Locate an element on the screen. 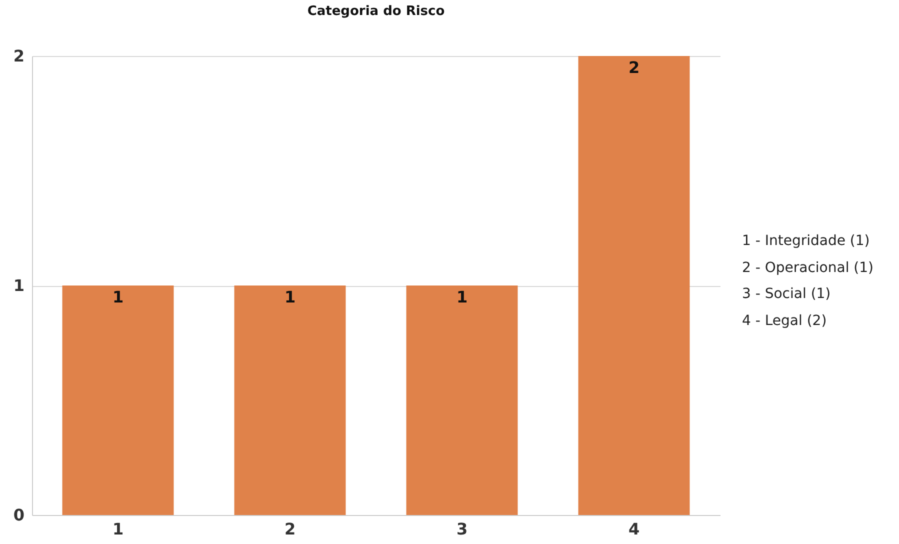 The width and height of the screenshot is (899, 544). text: 1 - Integridade (1) is located at coordinates (806, 241).